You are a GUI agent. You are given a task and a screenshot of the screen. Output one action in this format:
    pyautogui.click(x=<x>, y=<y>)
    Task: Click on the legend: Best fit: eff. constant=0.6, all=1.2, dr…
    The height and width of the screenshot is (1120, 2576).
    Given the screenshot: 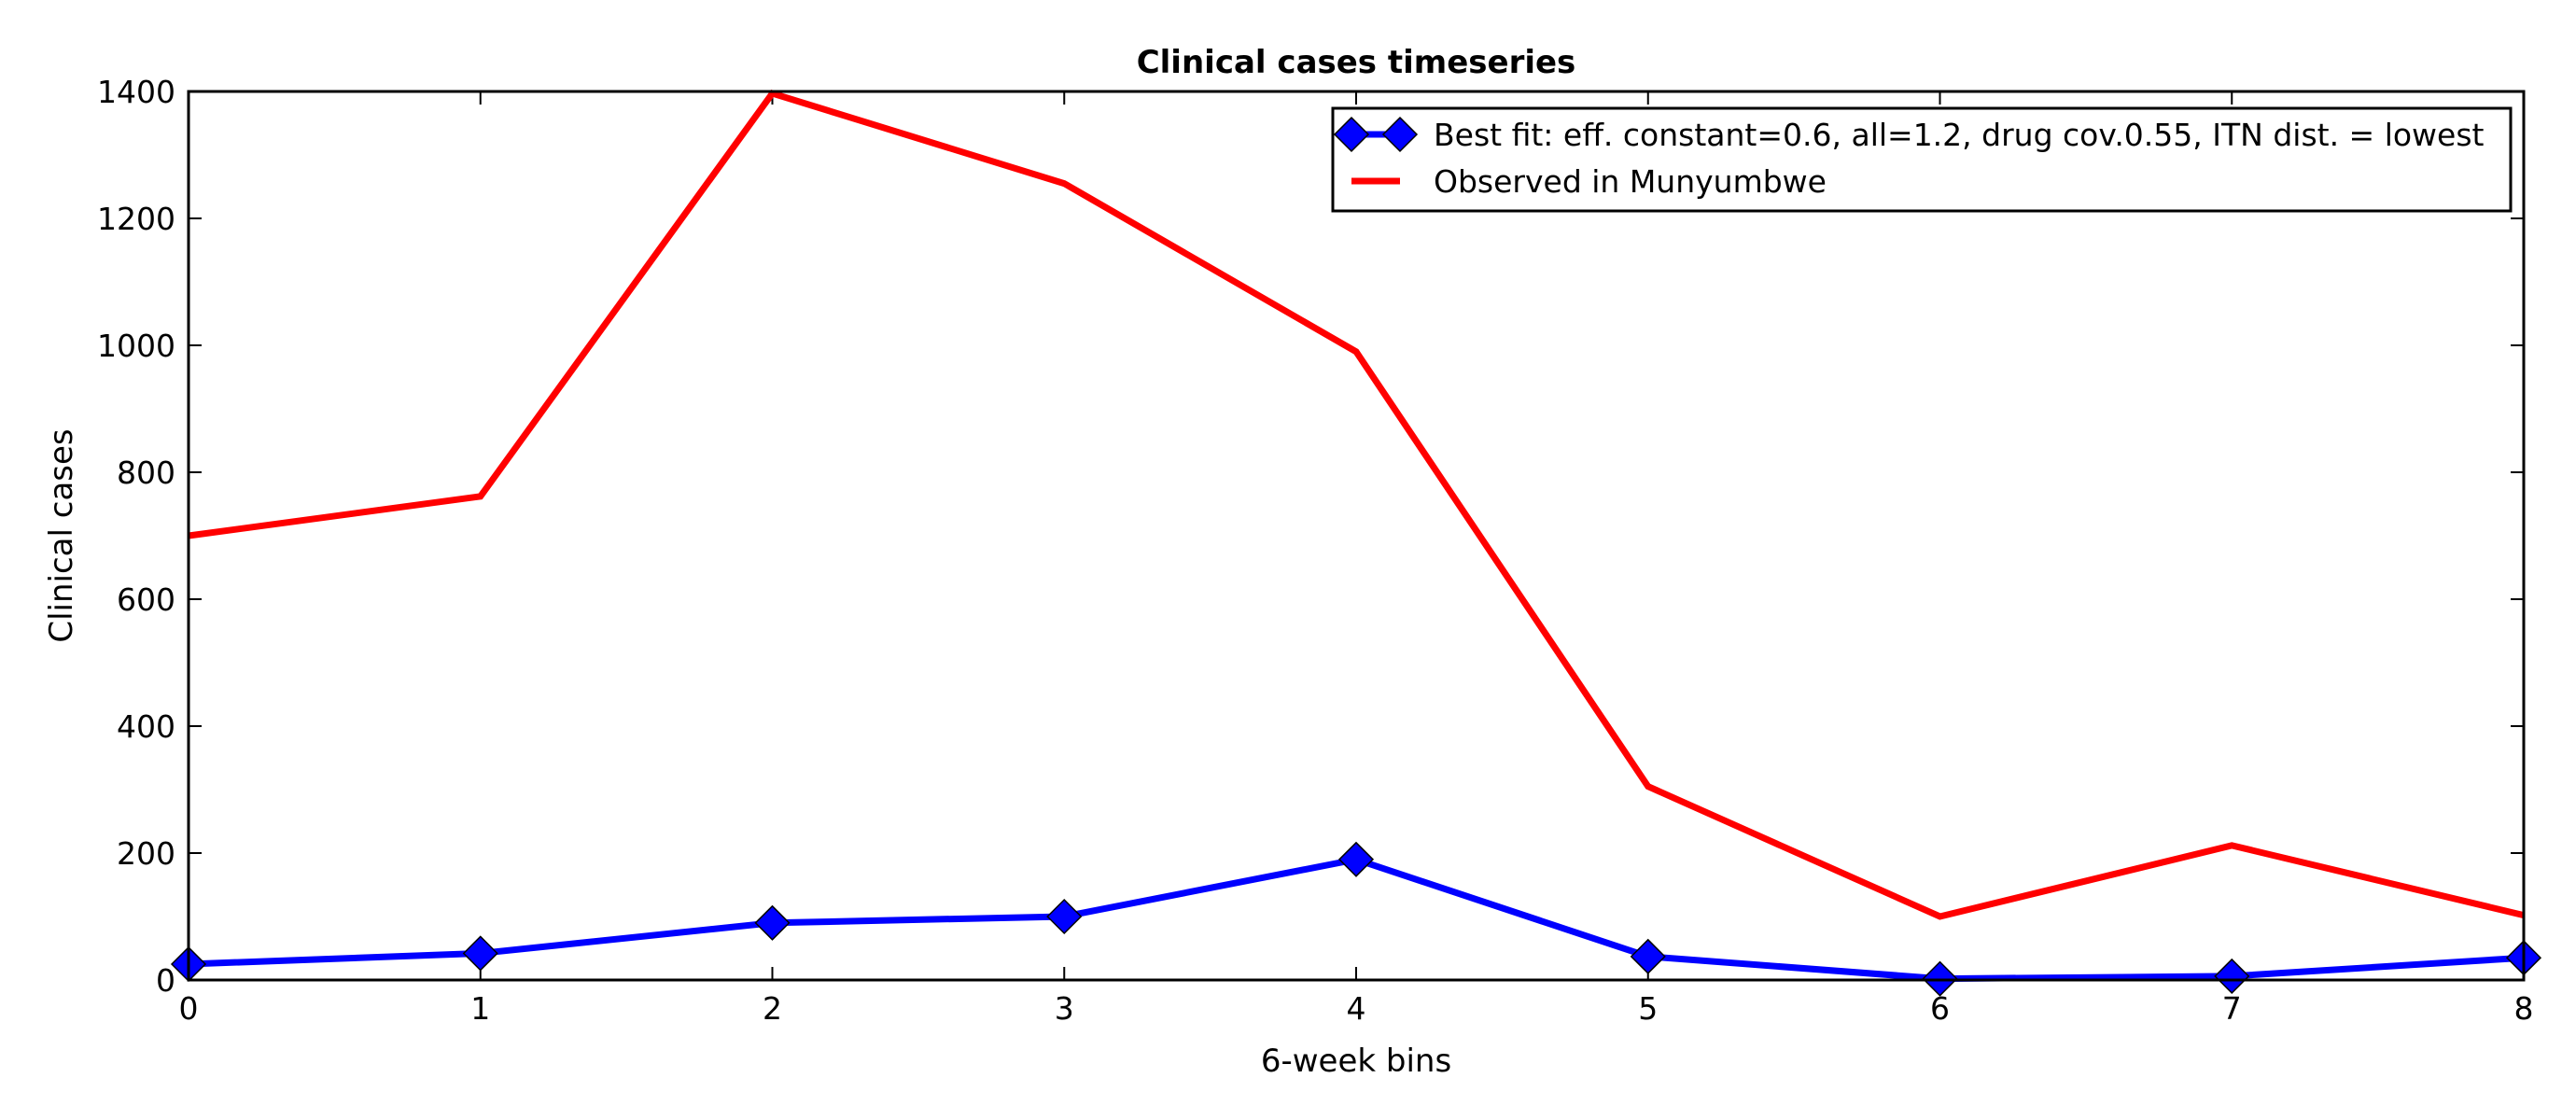 What is the action you would take?
    pyautogui.click(x=1922, y=159)
    